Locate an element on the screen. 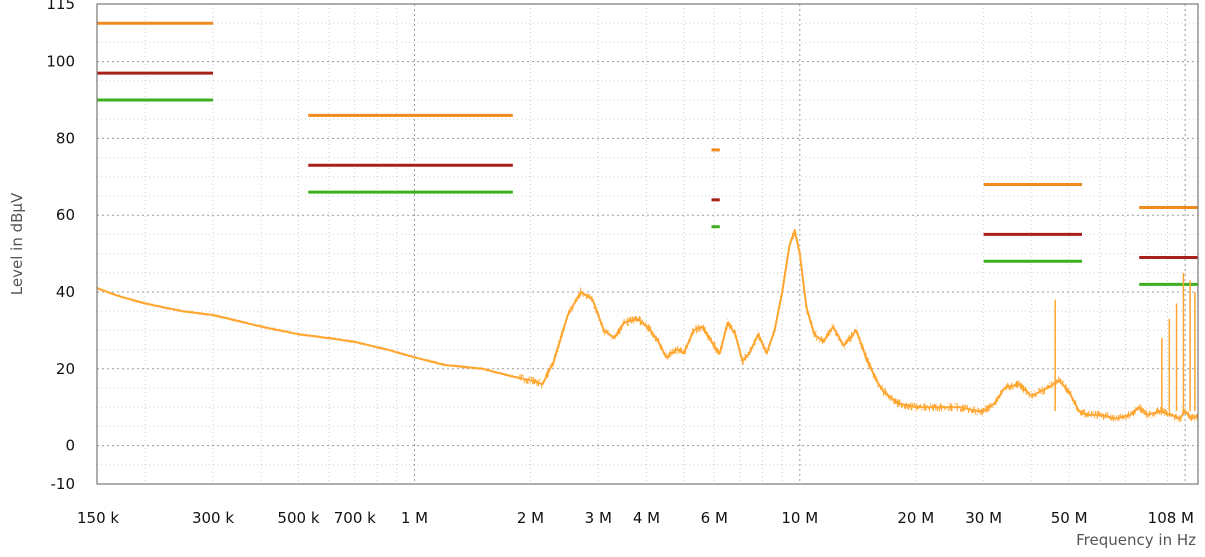  x-tick-label: 2 M is located at coordinates (530, 518).